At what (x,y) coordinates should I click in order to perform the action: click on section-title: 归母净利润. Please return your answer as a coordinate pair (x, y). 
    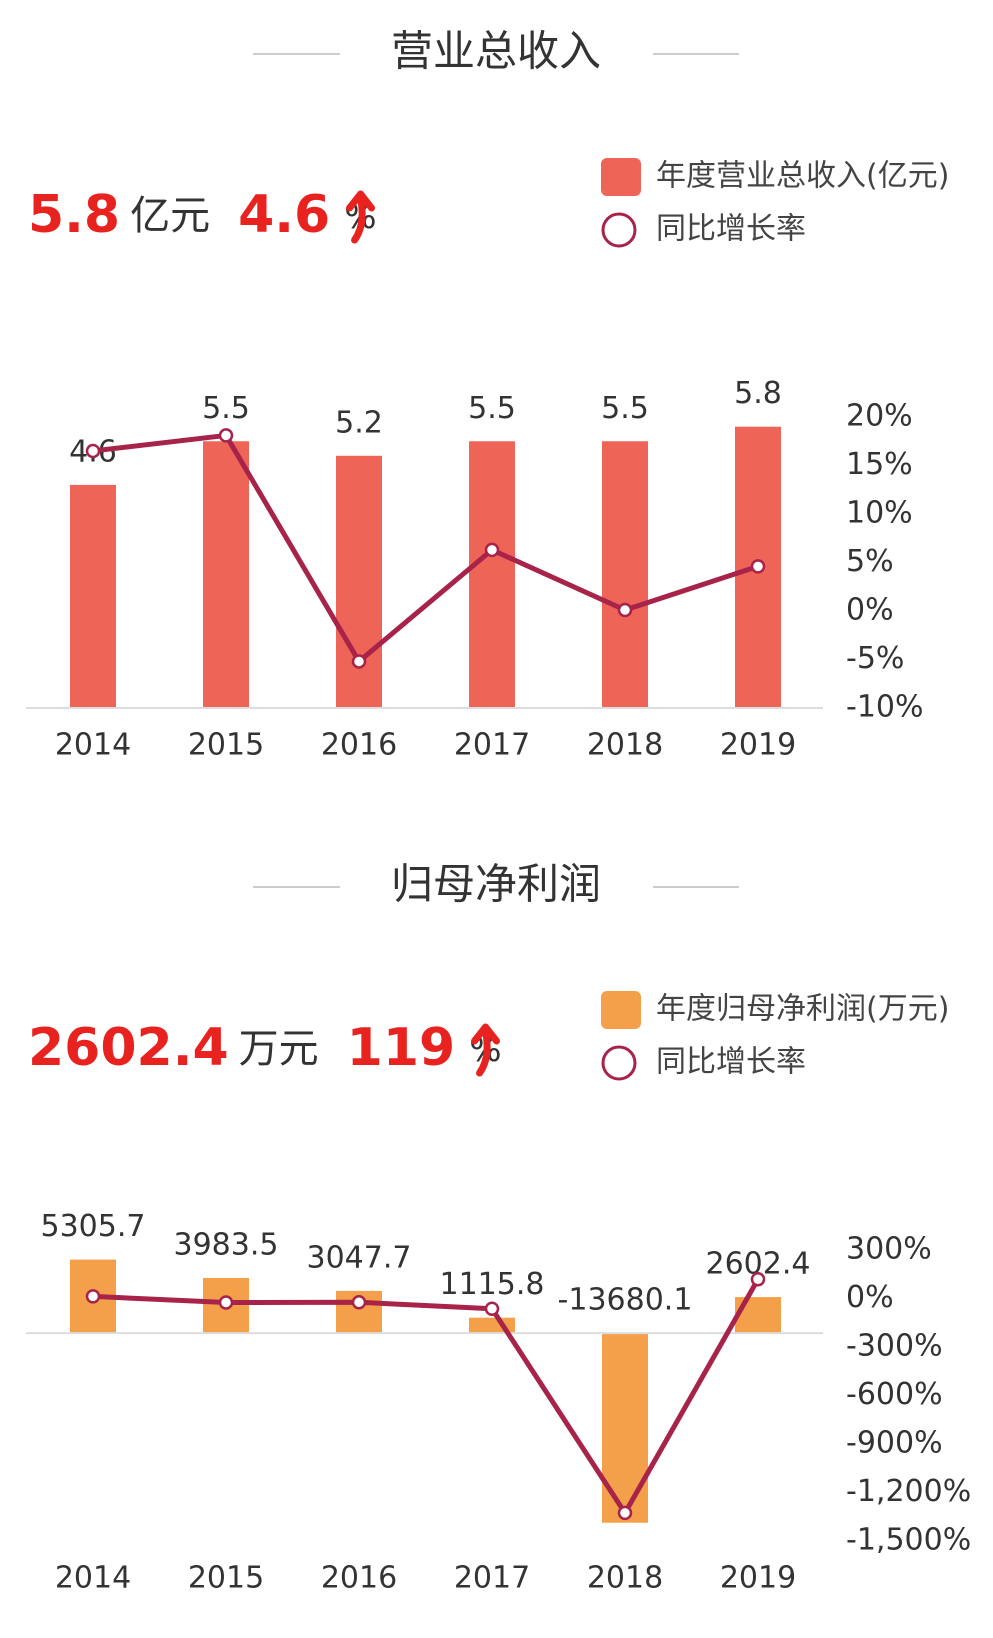
    Looking at the image, I should click on (496, 884).